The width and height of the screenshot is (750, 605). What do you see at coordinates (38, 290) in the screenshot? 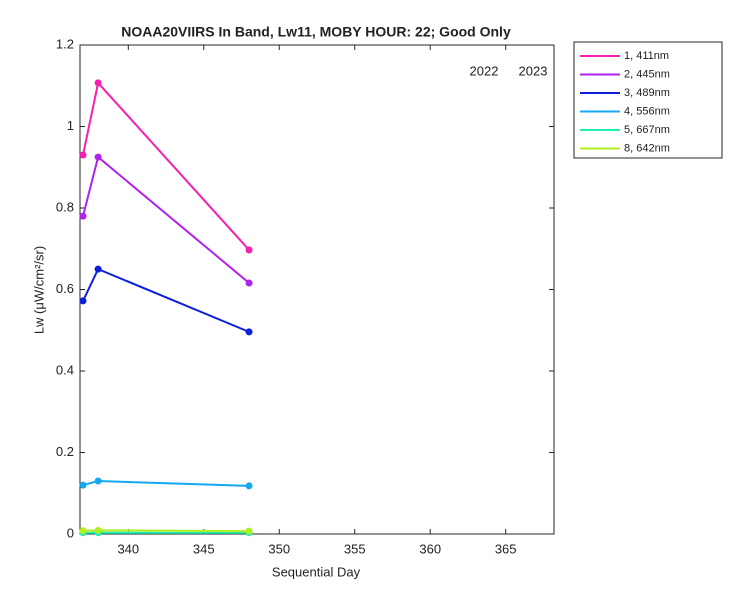
I see `y-axis-label: Lw (μW/cm²/sr)` at bounding box center [38, 290].